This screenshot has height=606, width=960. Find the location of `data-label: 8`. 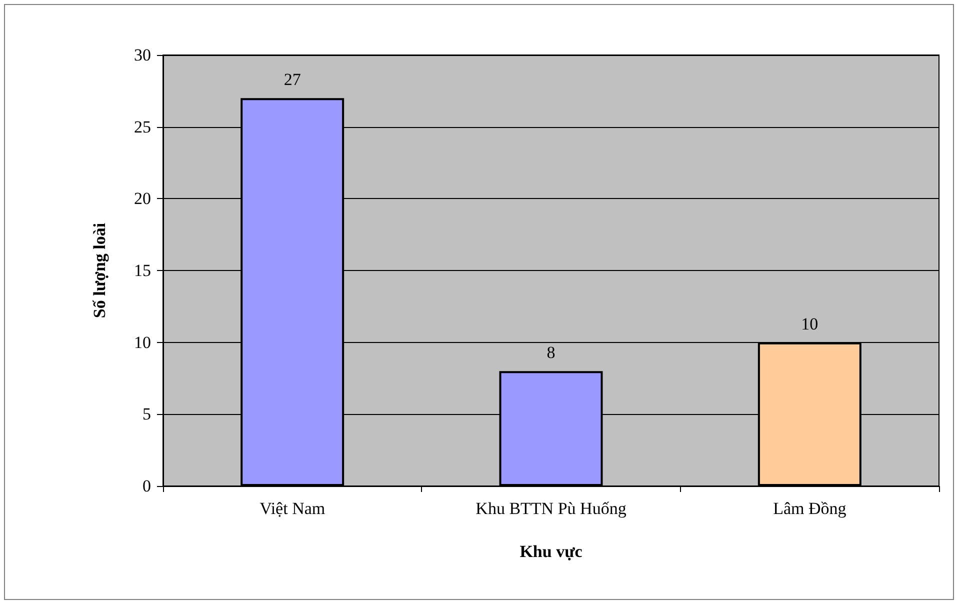

data-label: 8 is located at coordinates (551, 352).